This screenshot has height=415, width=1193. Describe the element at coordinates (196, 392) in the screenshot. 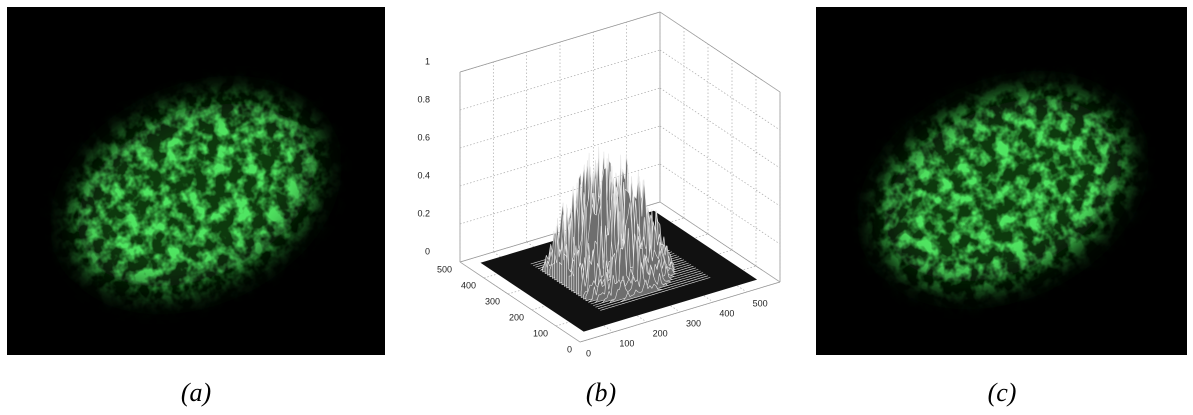

I see `caption: (a)` at that location.